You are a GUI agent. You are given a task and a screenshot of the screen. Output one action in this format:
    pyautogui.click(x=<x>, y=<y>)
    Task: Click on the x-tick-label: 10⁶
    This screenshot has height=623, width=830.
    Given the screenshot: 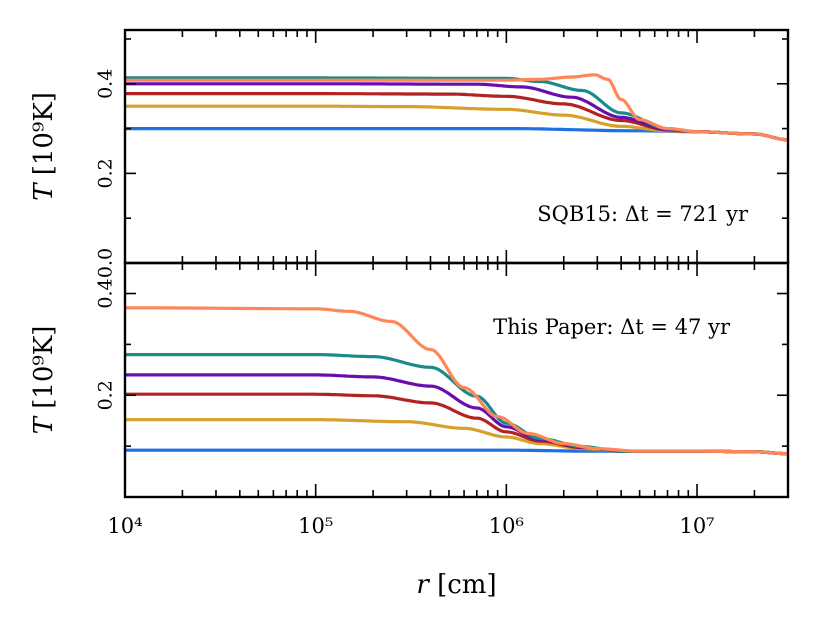 What is the action you would take?
    pyautogui.click(x=506, y=526)
    